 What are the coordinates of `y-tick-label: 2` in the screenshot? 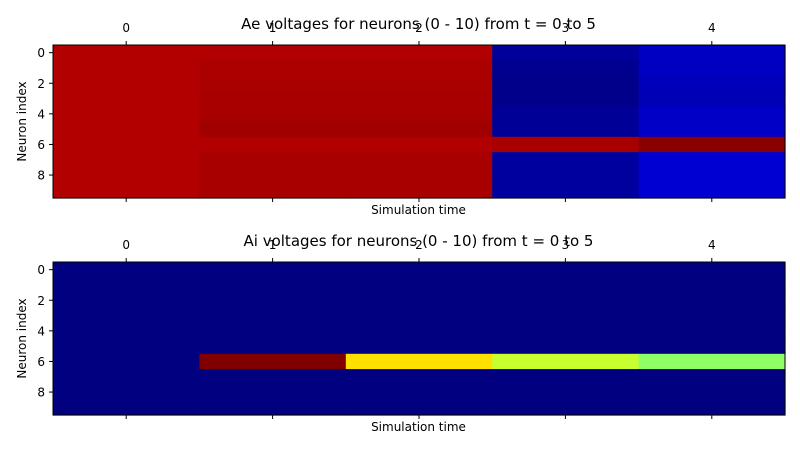 It's located at (41, 84).